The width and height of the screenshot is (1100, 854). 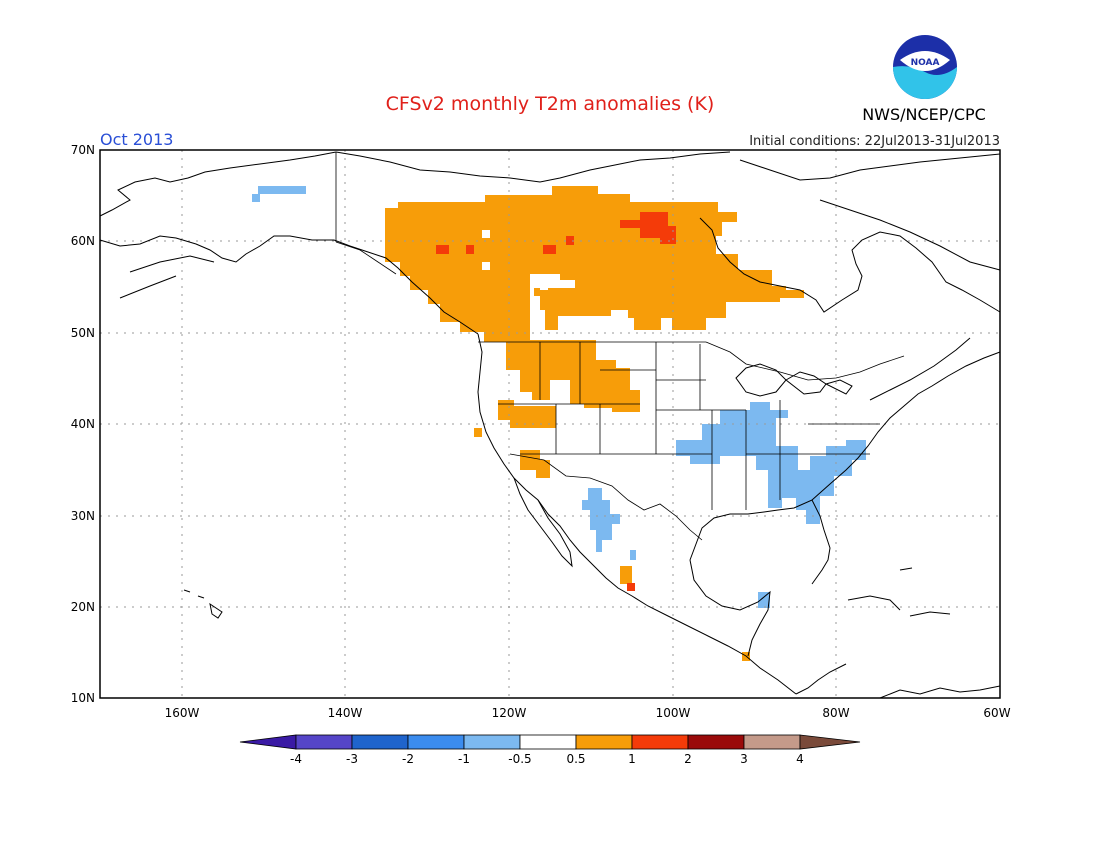 What do you see at coordinates (800, 759) in the screenshot?
I see `colorbar-label: 4` at bounding box center [800, 759].